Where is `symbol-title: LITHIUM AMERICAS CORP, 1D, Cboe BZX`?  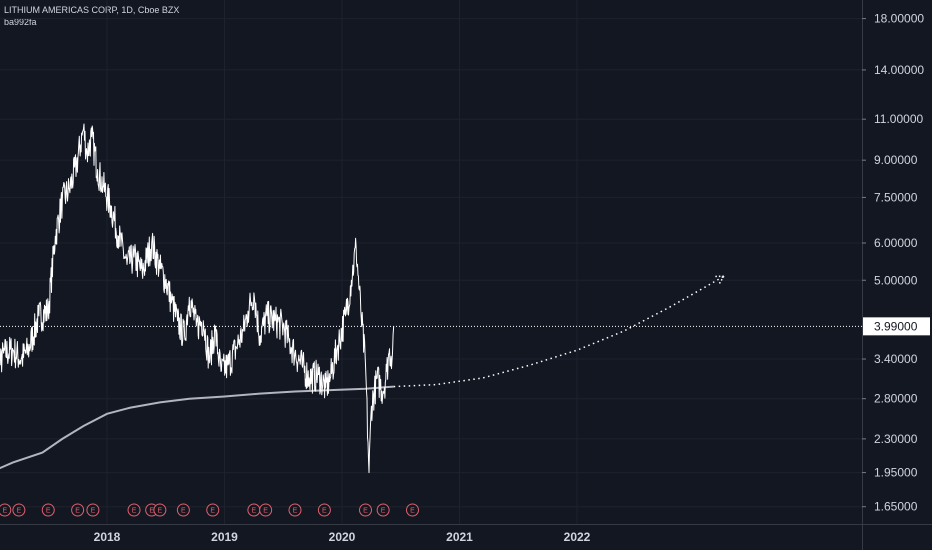 symbol-title: LITHIUM AMERICAS CORP, 1D, Cboe BZX is located at coordinates (92, 10).